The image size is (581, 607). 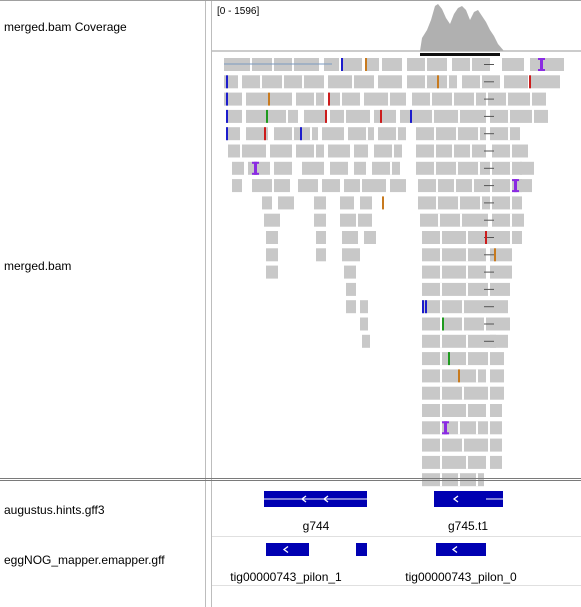 I want to click on panel-split-upper, so click(x=290, y=478).